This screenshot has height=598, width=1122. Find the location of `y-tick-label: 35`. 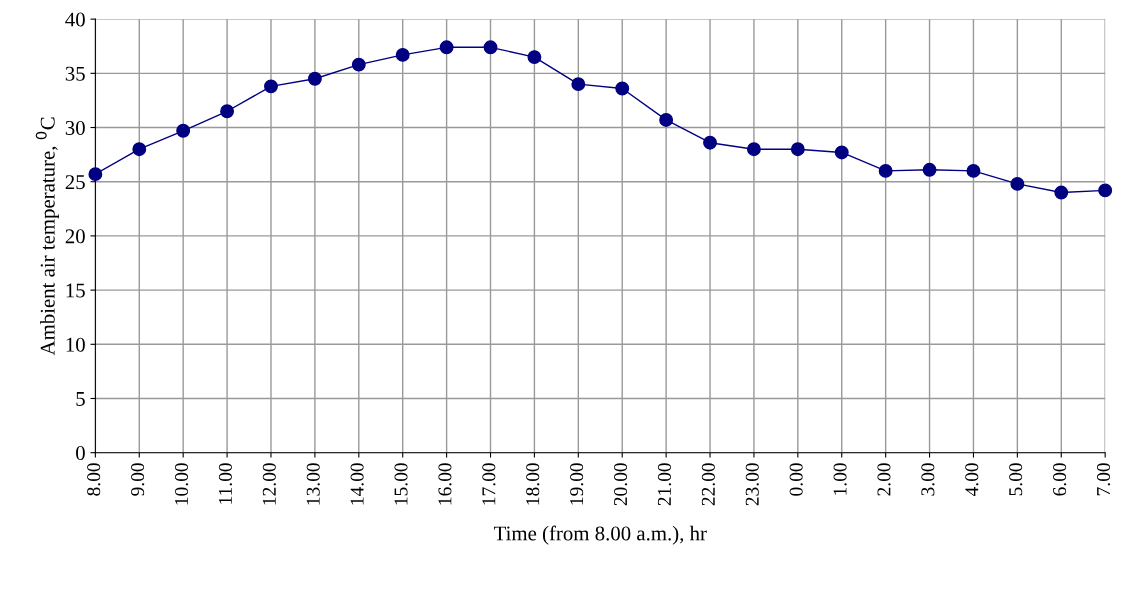

y-tick-label: 35 is located at coordinates (75, 73).